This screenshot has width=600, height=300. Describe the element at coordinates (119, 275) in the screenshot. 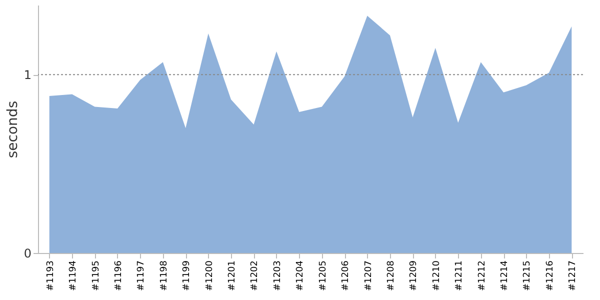

I see `x-tick-label: #1196` at that location.